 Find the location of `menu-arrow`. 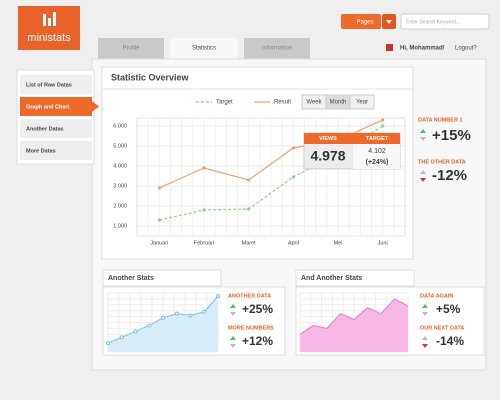

menu-arrow is located at coordinates (95, 106).